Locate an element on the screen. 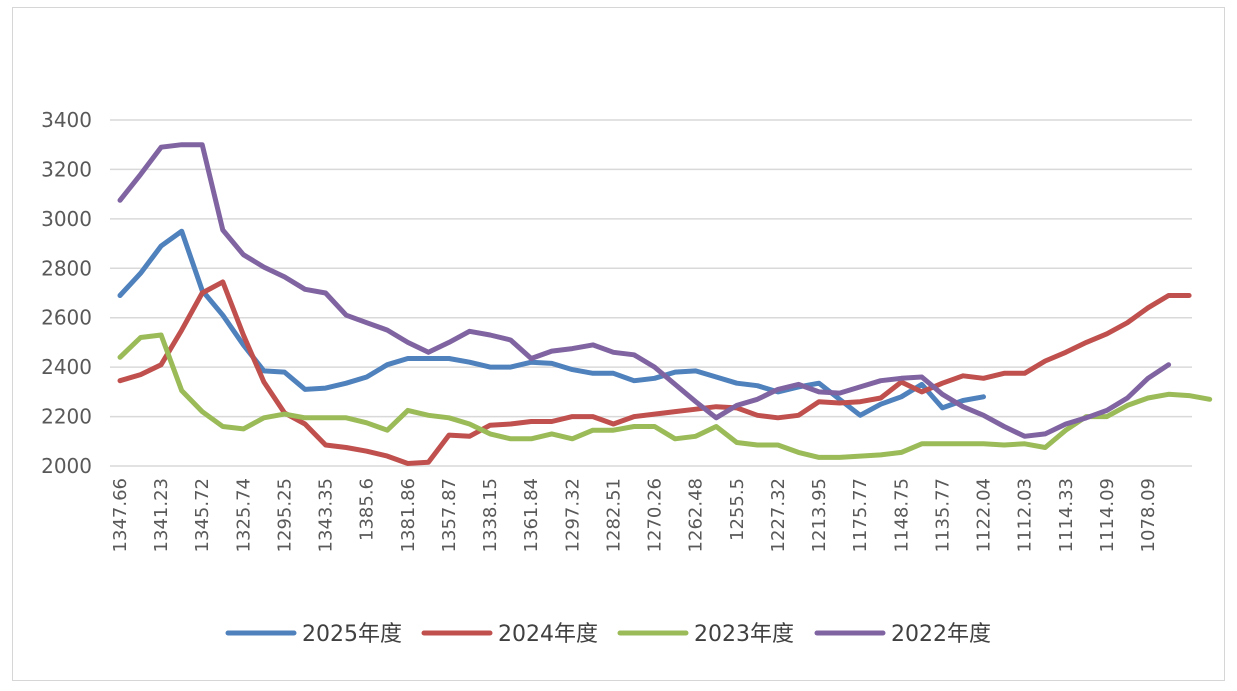 The height and width of the screenshot is (691, 1237). x-tick-label: 1295.25 is located at coordinates (284, 515).